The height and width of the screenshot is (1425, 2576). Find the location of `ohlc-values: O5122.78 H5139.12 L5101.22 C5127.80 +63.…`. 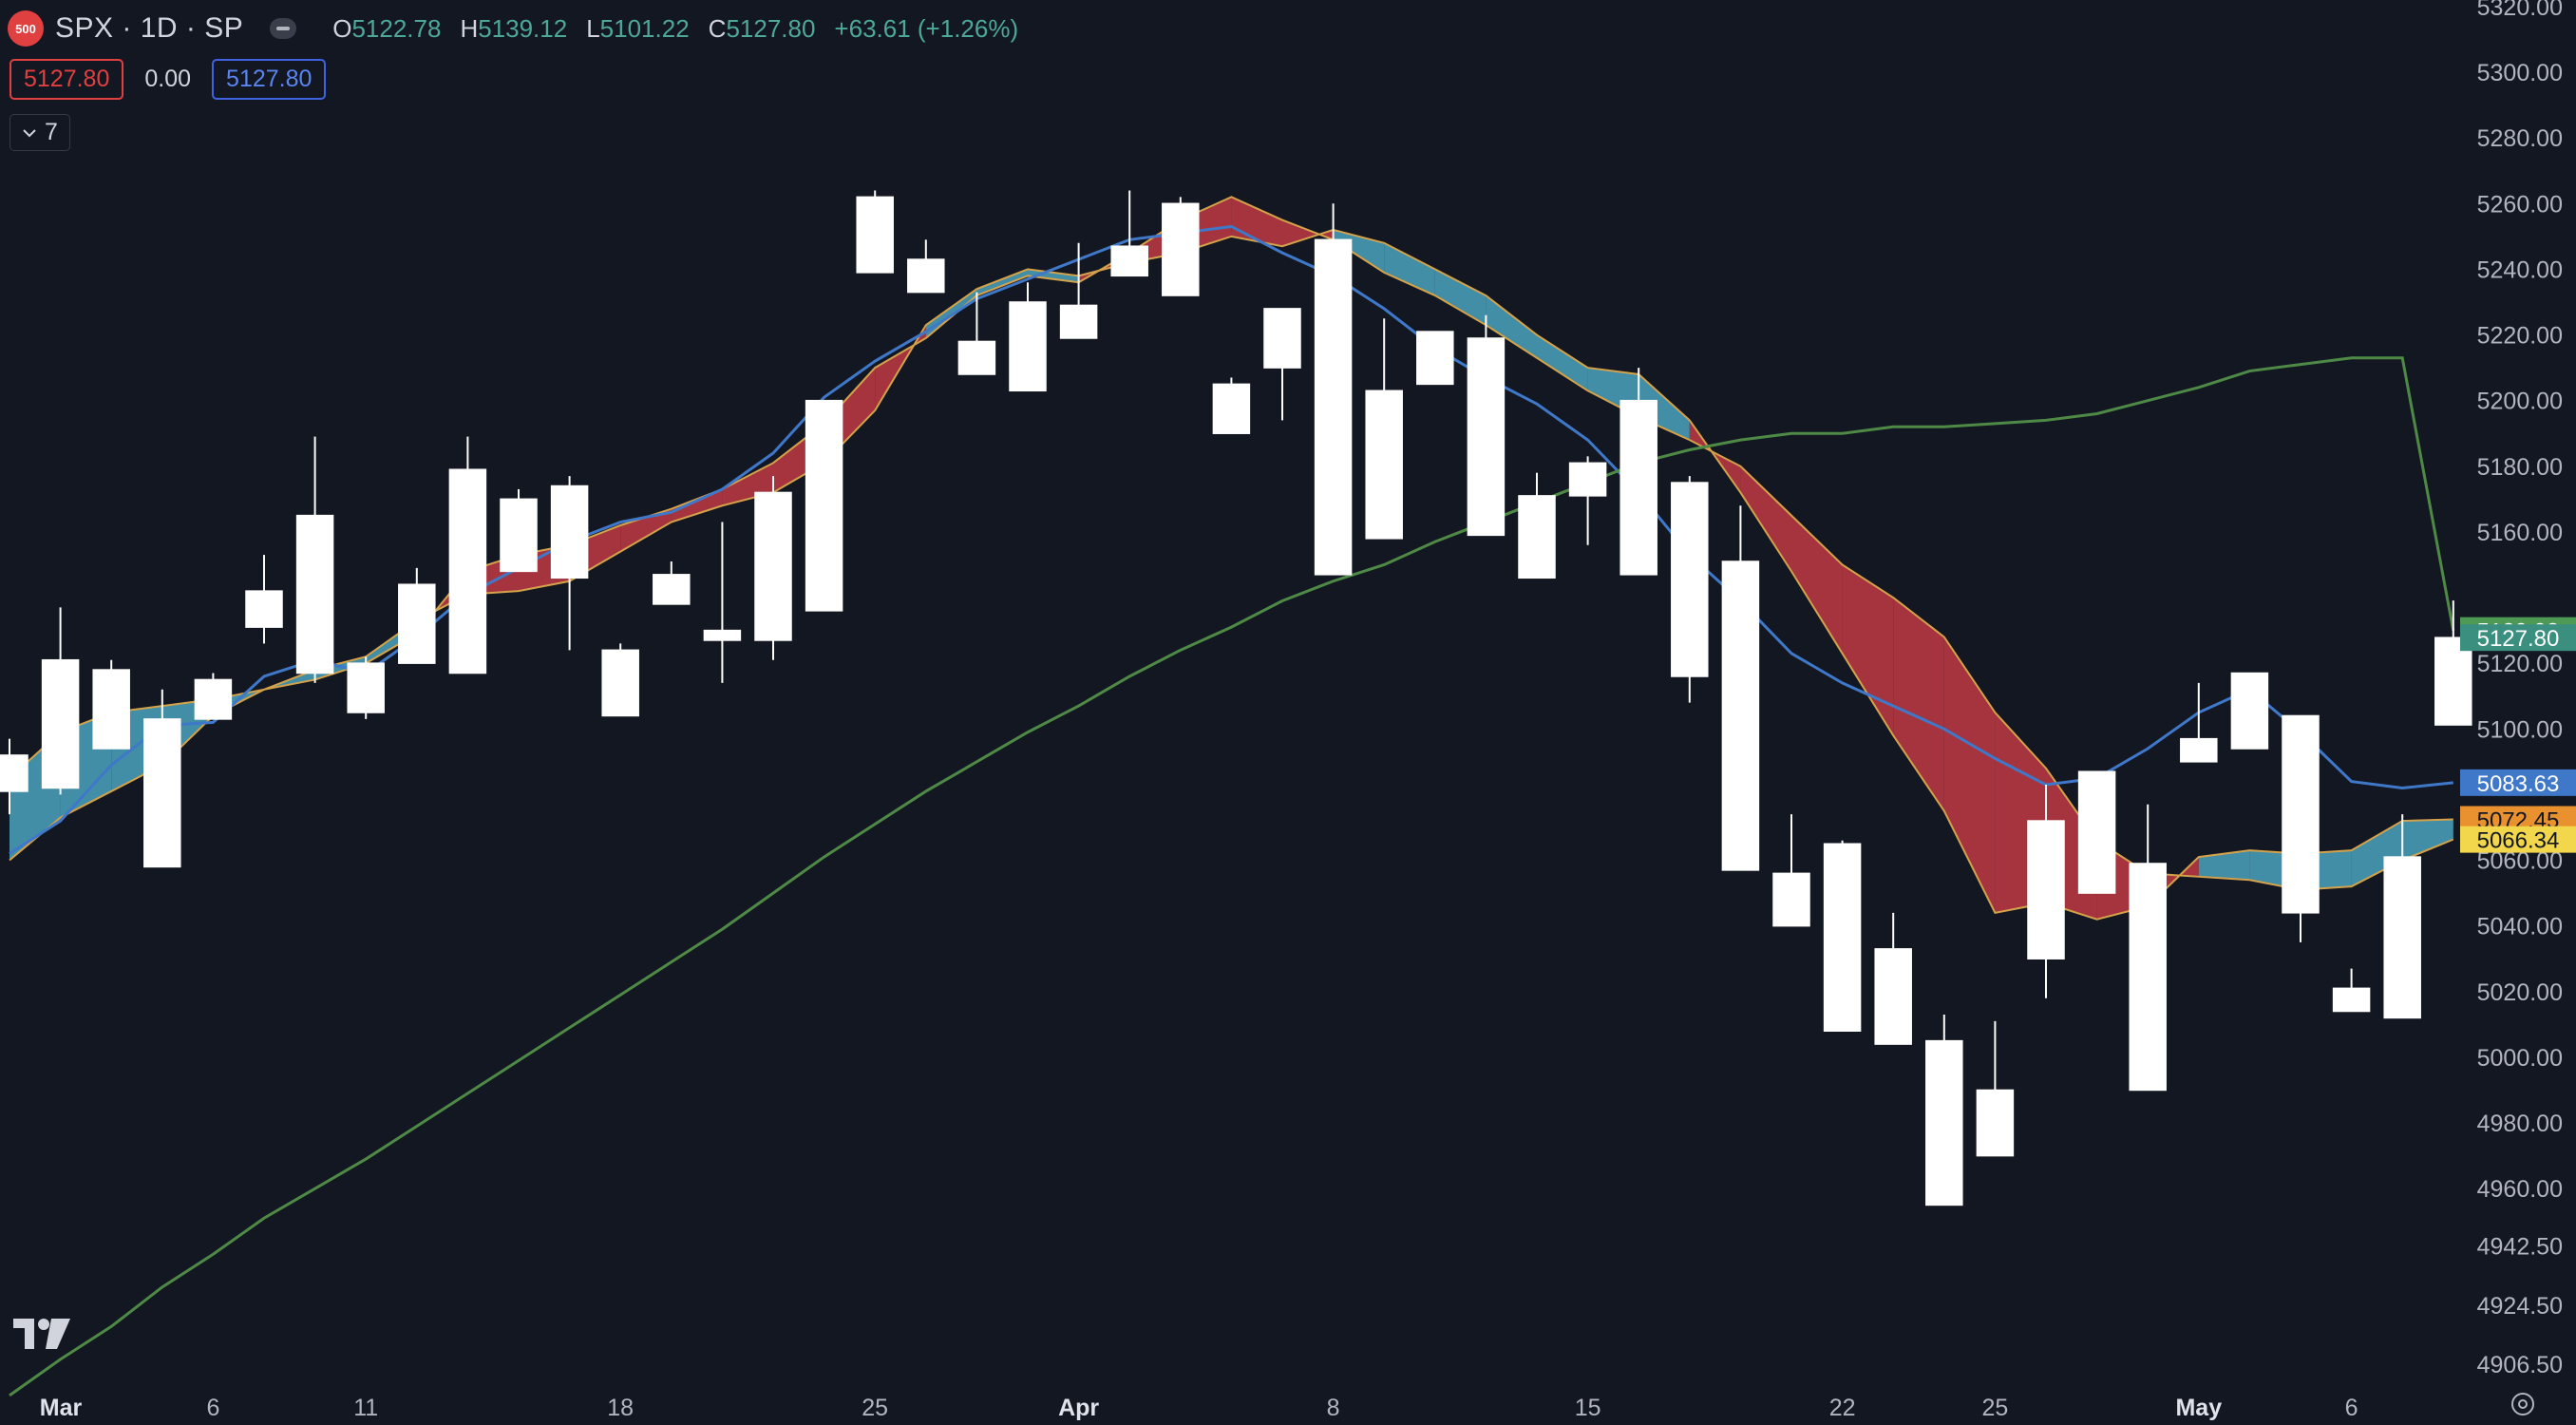

ohlc-values: O5122.78 H5139.12 L5101.22 C5127.80 +63.… is located at coordinates (675, 29).